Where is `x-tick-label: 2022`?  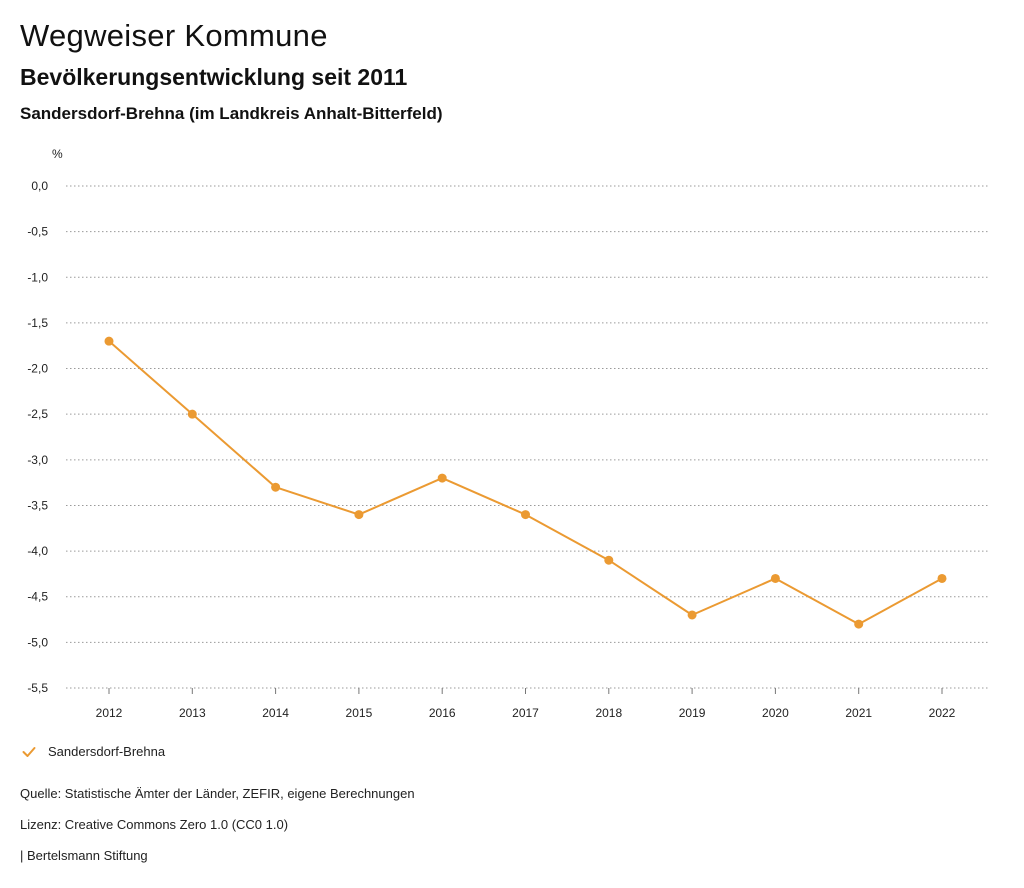 x-tick-label: 2022 is located at coordinates (942, 713).